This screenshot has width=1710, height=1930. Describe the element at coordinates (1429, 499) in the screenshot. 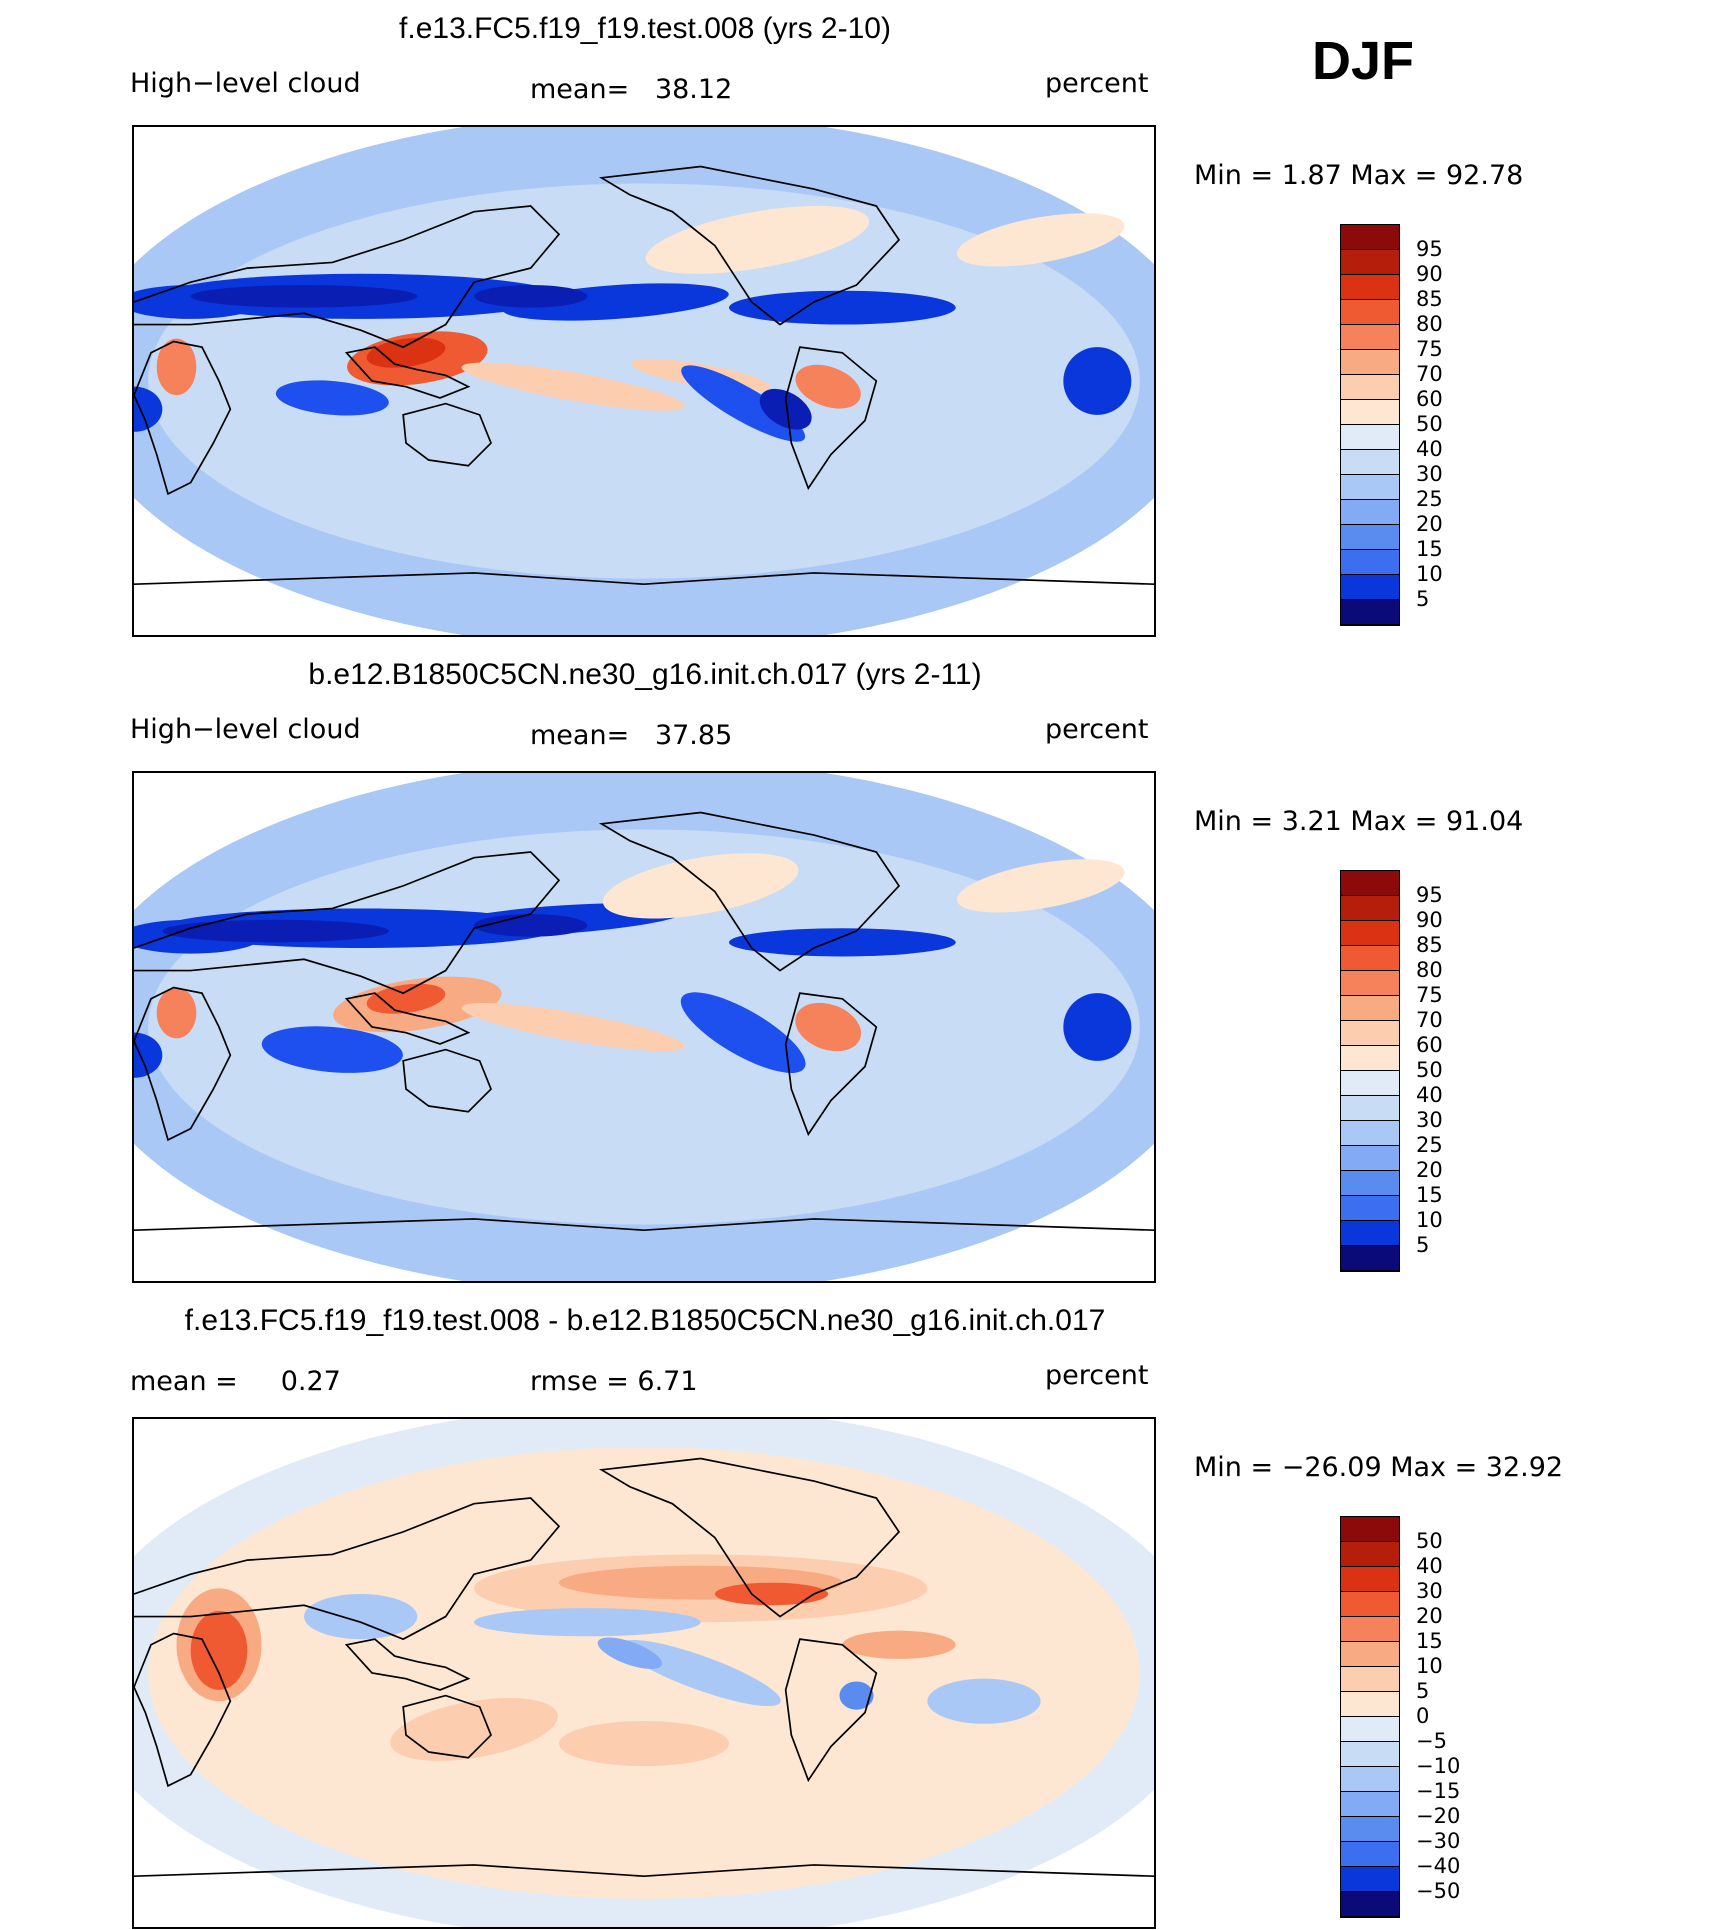

I see `colorbar-tick-label: 25` at that location.